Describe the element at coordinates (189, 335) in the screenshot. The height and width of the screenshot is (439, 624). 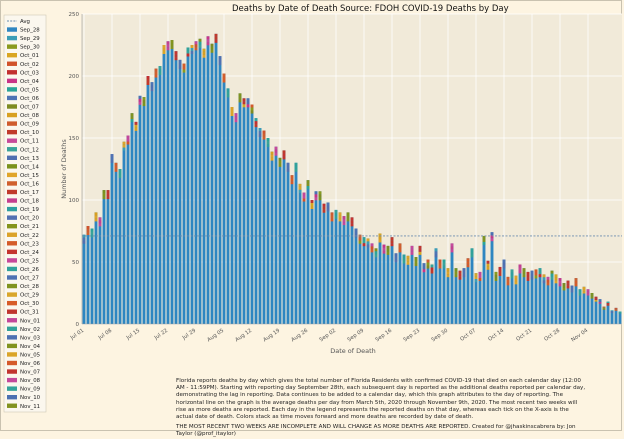
I see `x-tick-label: Jul 29` at that location.